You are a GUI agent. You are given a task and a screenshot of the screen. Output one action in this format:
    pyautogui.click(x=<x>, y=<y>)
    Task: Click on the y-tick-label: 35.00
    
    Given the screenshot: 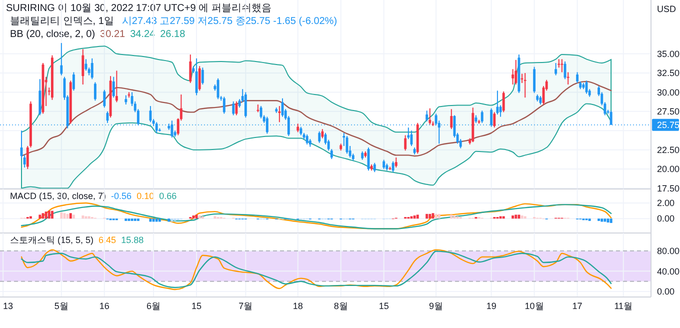 What is the action you would take?
    pyautogui.click(x=668, y=53)
    